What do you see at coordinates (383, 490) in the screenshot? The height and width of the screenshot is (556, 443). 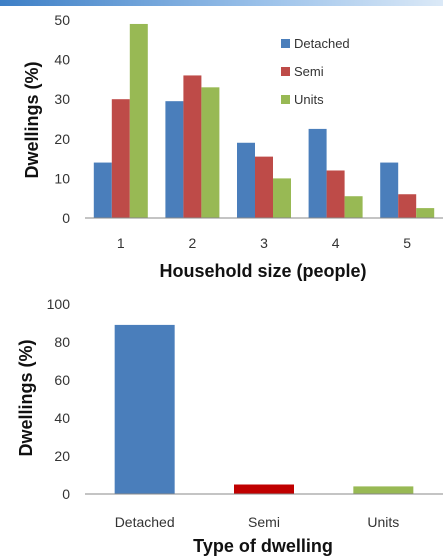 I see `bar-units` at bounding box center [383, 490].